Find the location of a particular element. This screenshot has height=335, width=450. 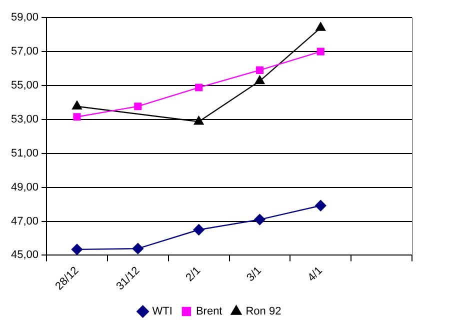

x-tick-label: 2/1 is located at coordinates (194, 274).